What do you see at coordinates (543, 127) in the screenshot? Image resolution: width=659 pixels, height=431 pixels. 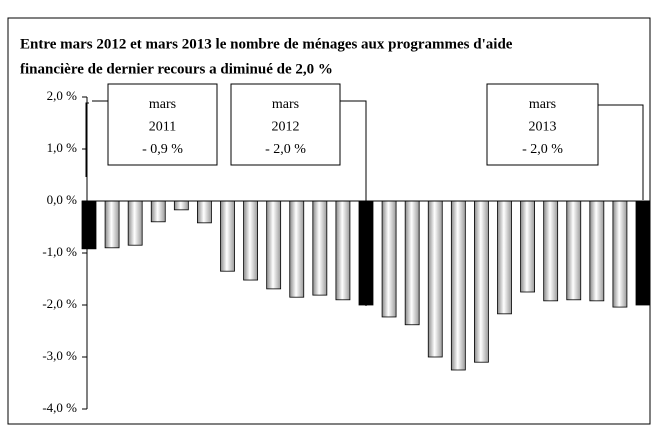 I see `annotation-text: 2013` at bounding box center [543, 127].